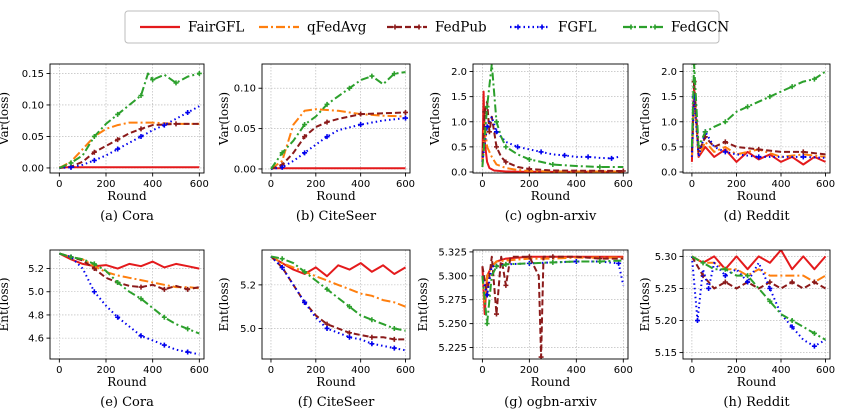 The width and height of the screenshot is (844, 412). I want to click on panel-caption: (f) CiteSeer, so click(336, 402).